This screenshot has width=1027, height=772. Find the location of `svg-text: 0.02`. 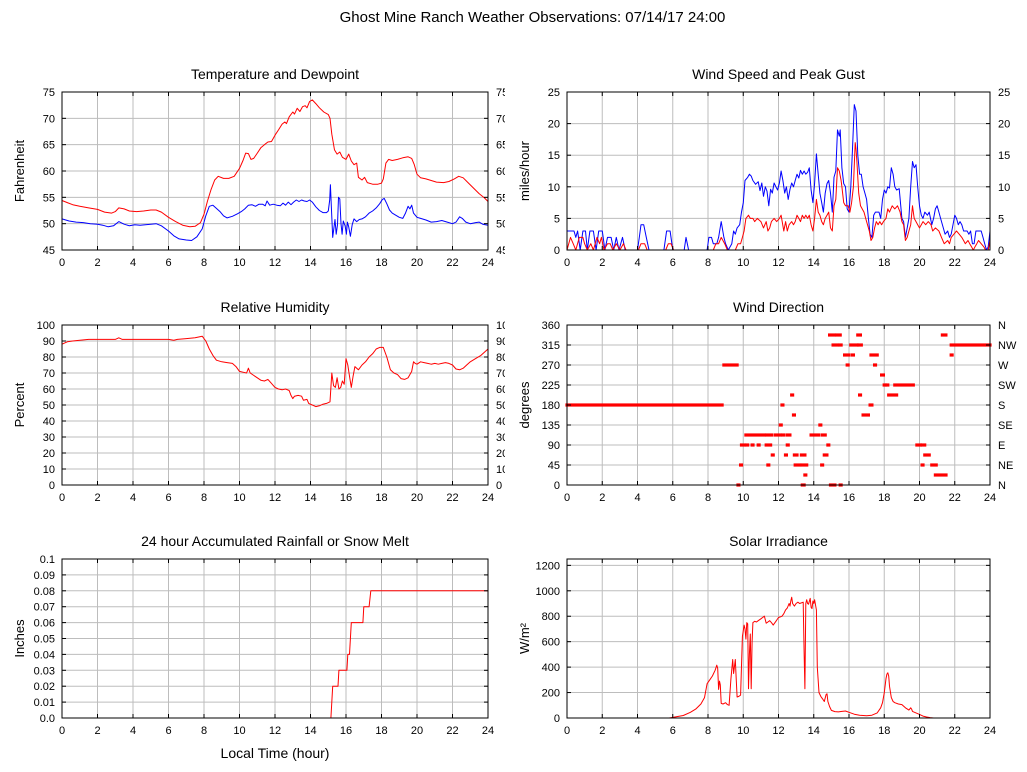

svg-text: 0.02 is located at coordinates (44, 687).